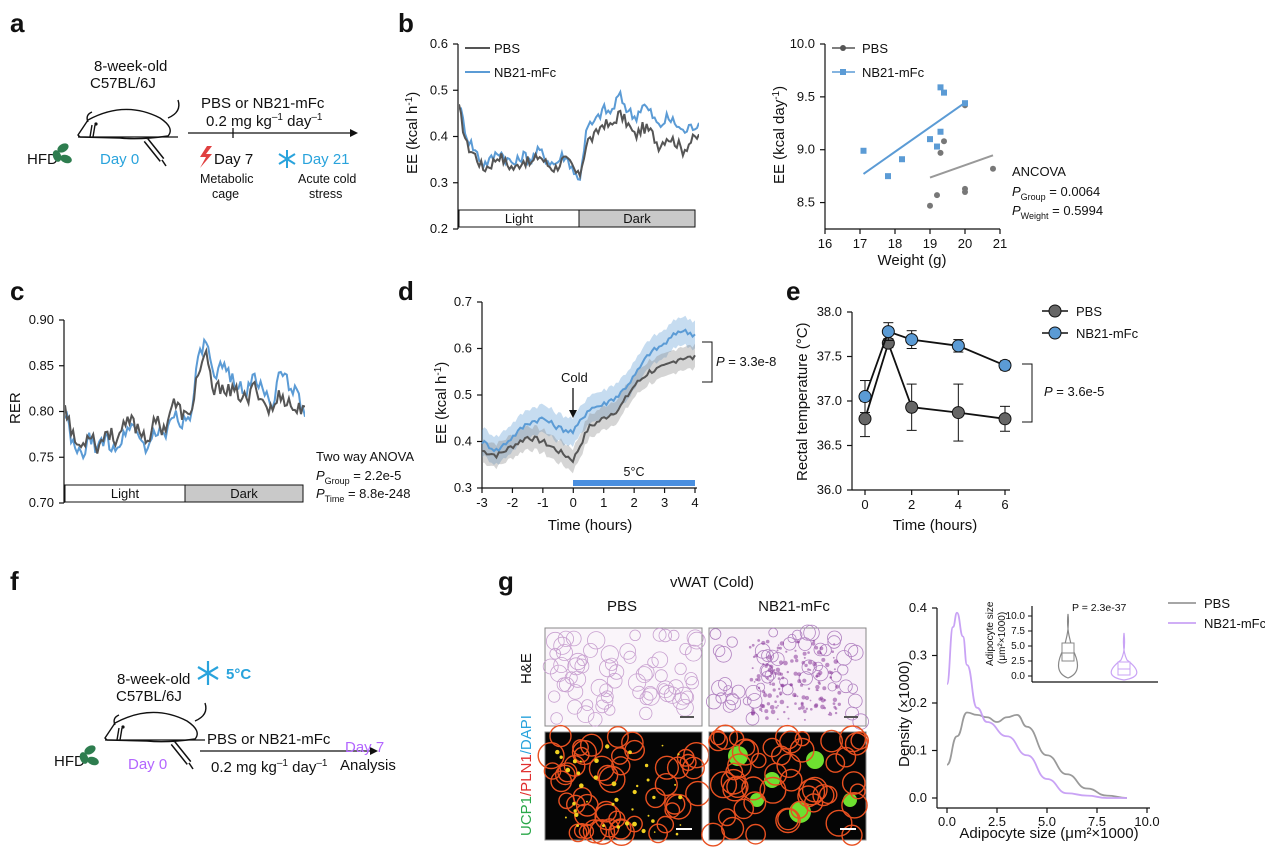 The image size is (1265, 852). What do you see at coordinates (787, 677) in the screenshot?
I see `micrograph-he-nb21` at bounding box center [787, 677].